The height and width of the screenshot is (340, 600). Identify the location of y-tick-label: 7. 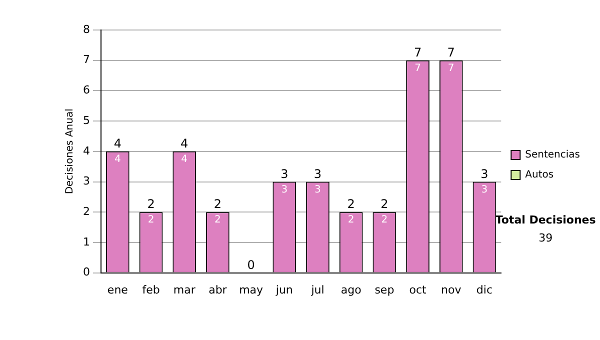
(86, 59).